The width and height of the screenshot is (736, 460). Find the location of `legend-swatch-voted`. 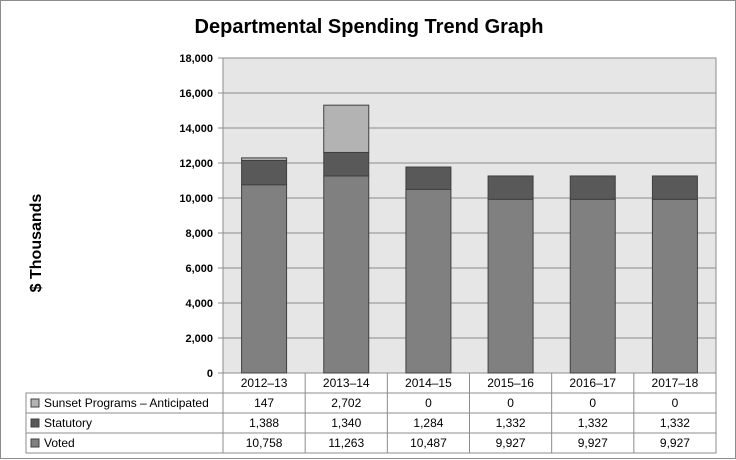

legend-swatch-voted is located at coordinates (35, 443).